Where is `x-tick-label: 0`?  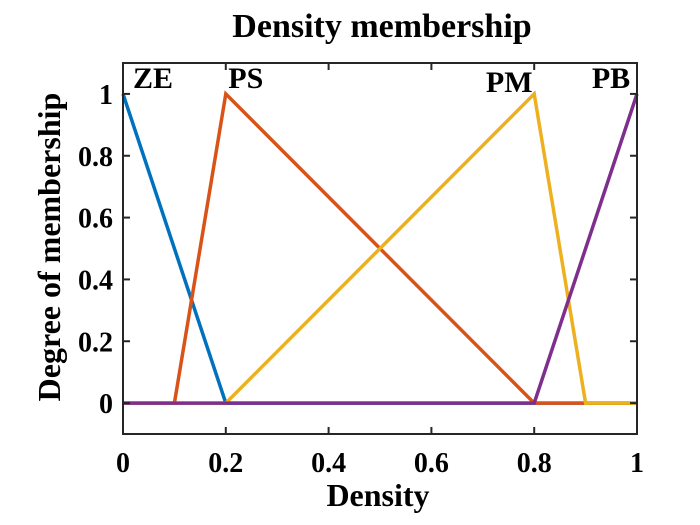
x-tick-label: 0 is located at coordinates (123, 463).